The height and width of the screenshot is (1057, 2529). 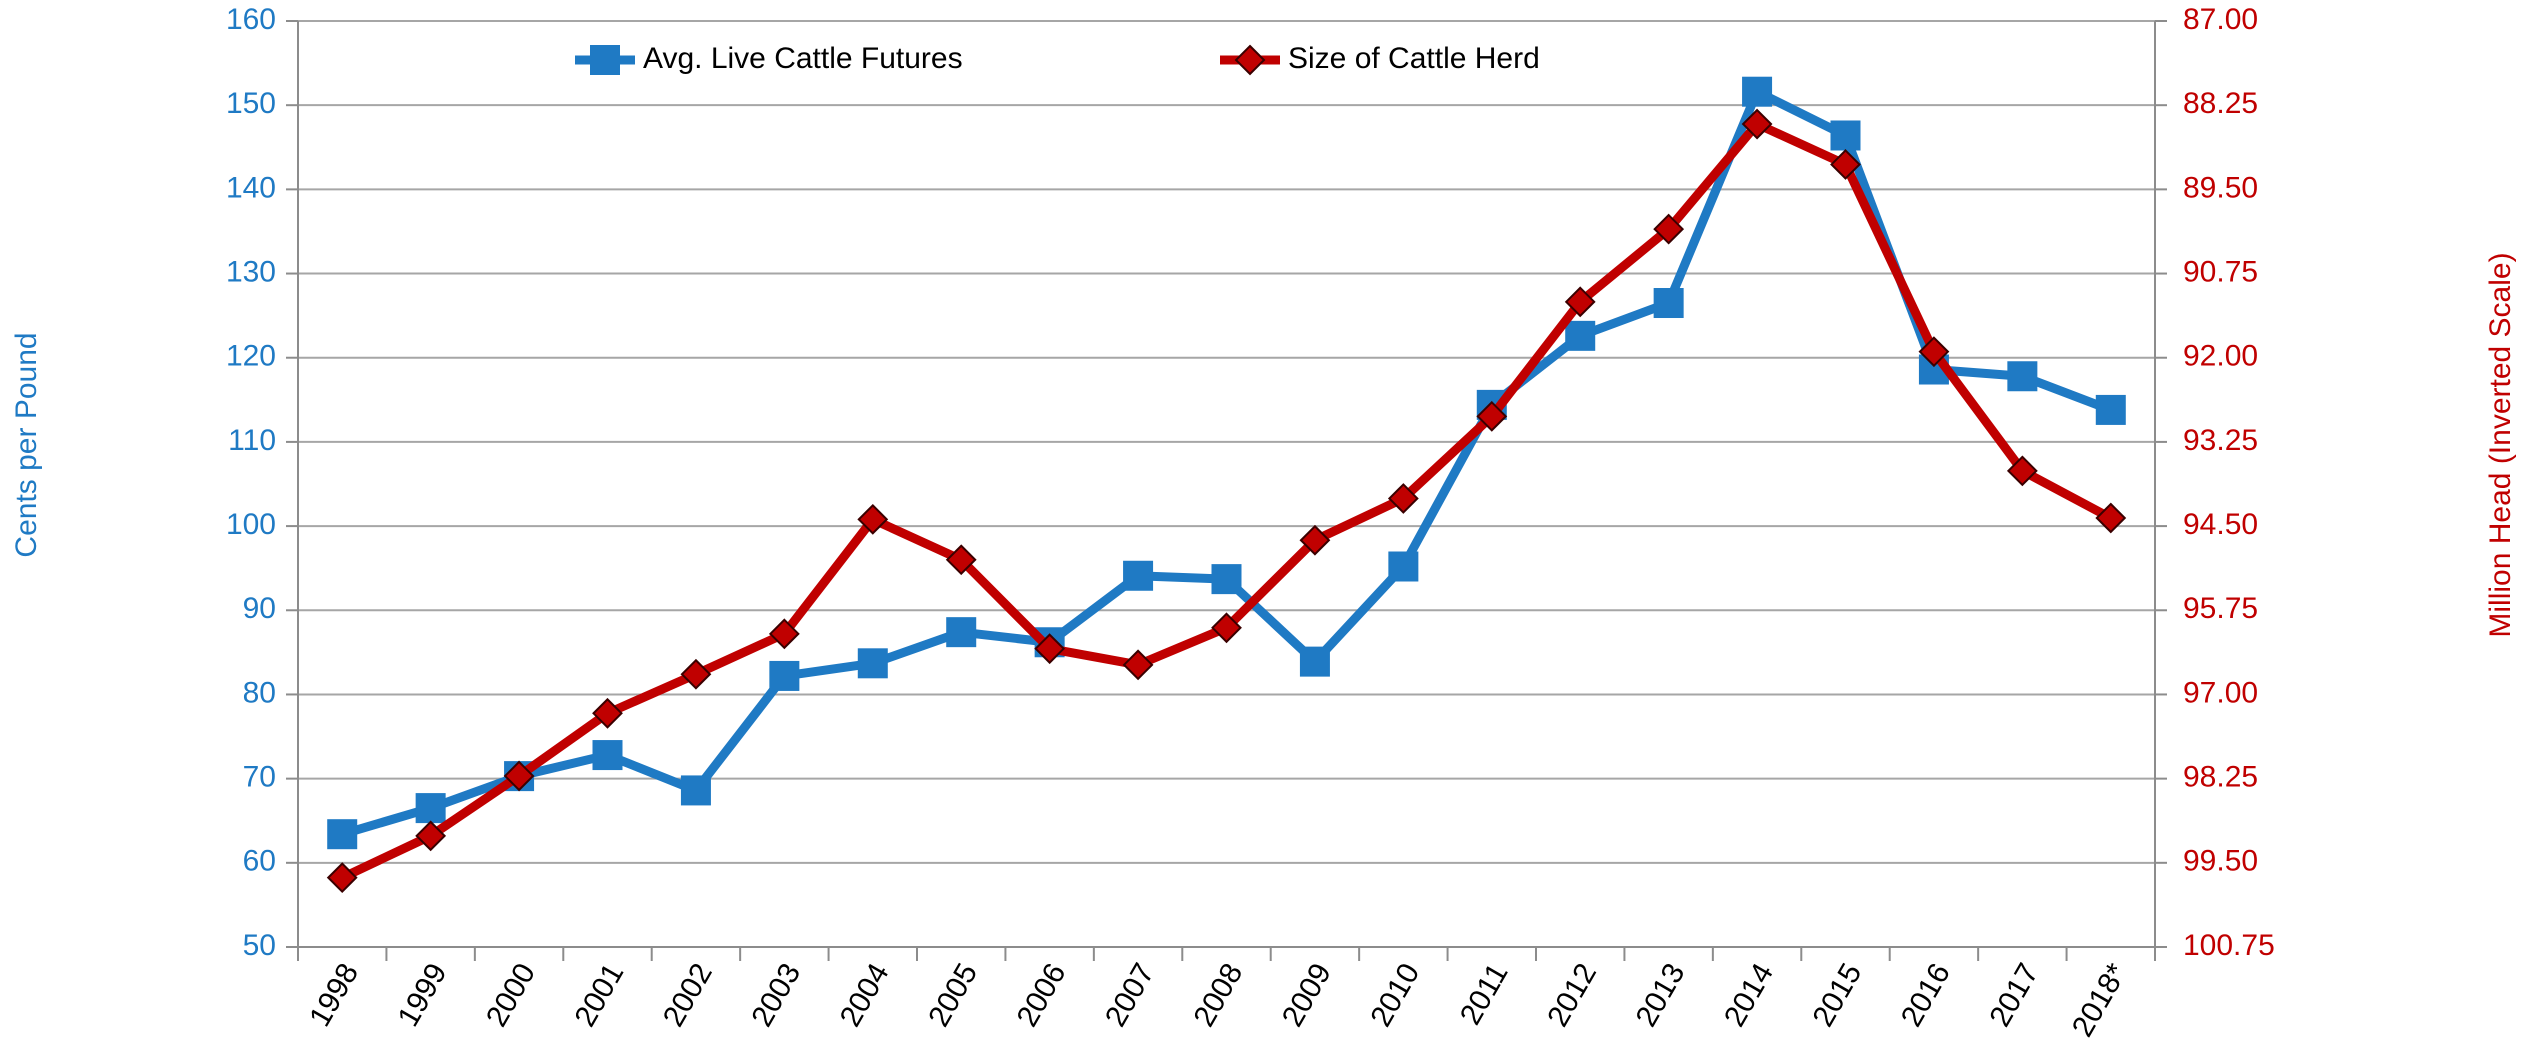 What do you see at coordinates (334, 995) in the screenshot?
I see `x-tick-label: 1998` at bounding box center [334, 995].